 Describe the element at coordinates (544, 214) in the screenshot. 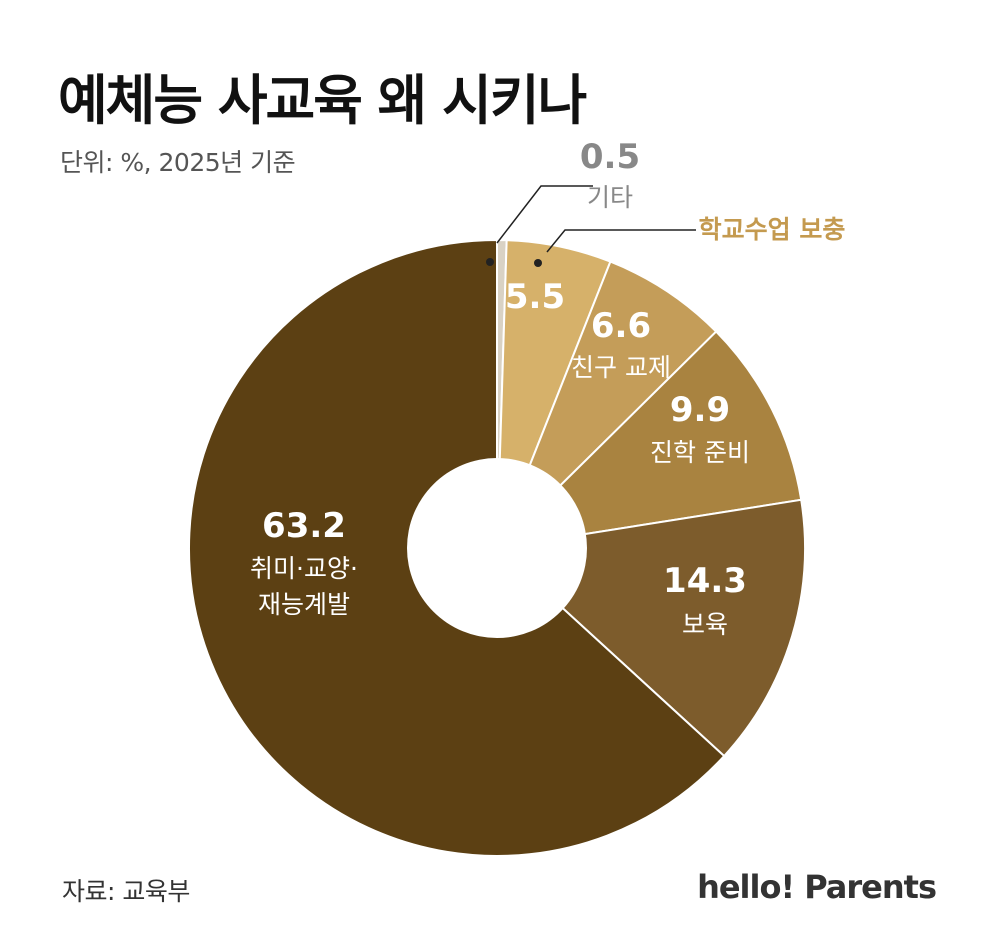

I see `slice-1-leader-line` at that location.